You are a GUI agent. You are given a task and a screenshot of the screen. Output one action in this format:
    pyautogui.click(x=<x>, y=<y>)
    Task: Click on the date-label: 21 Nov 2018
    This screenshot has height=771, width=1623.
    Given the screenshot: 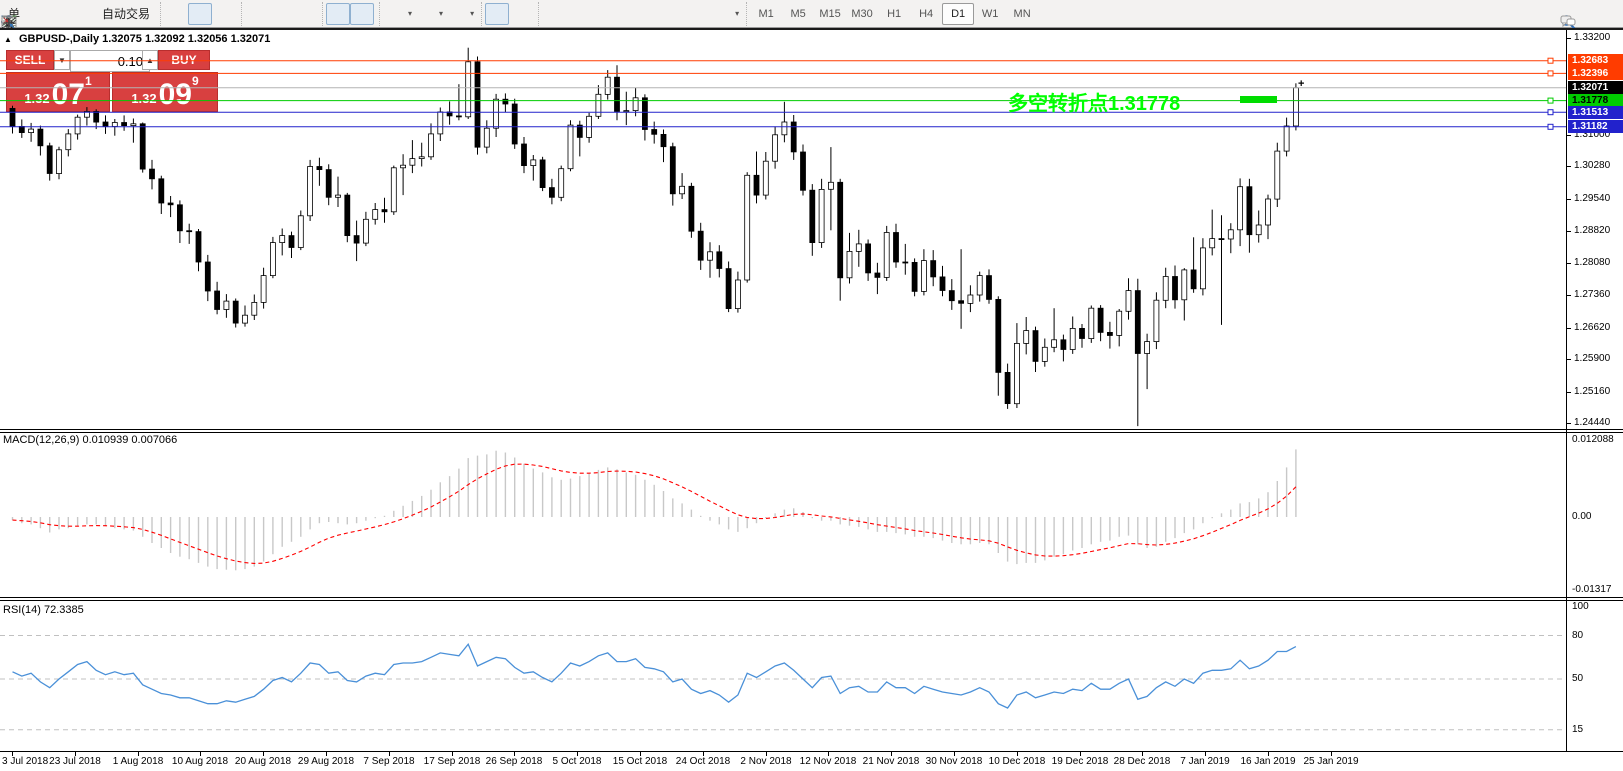 What is the action you would take?
    pyautogui.click(x=891, y=761)
    